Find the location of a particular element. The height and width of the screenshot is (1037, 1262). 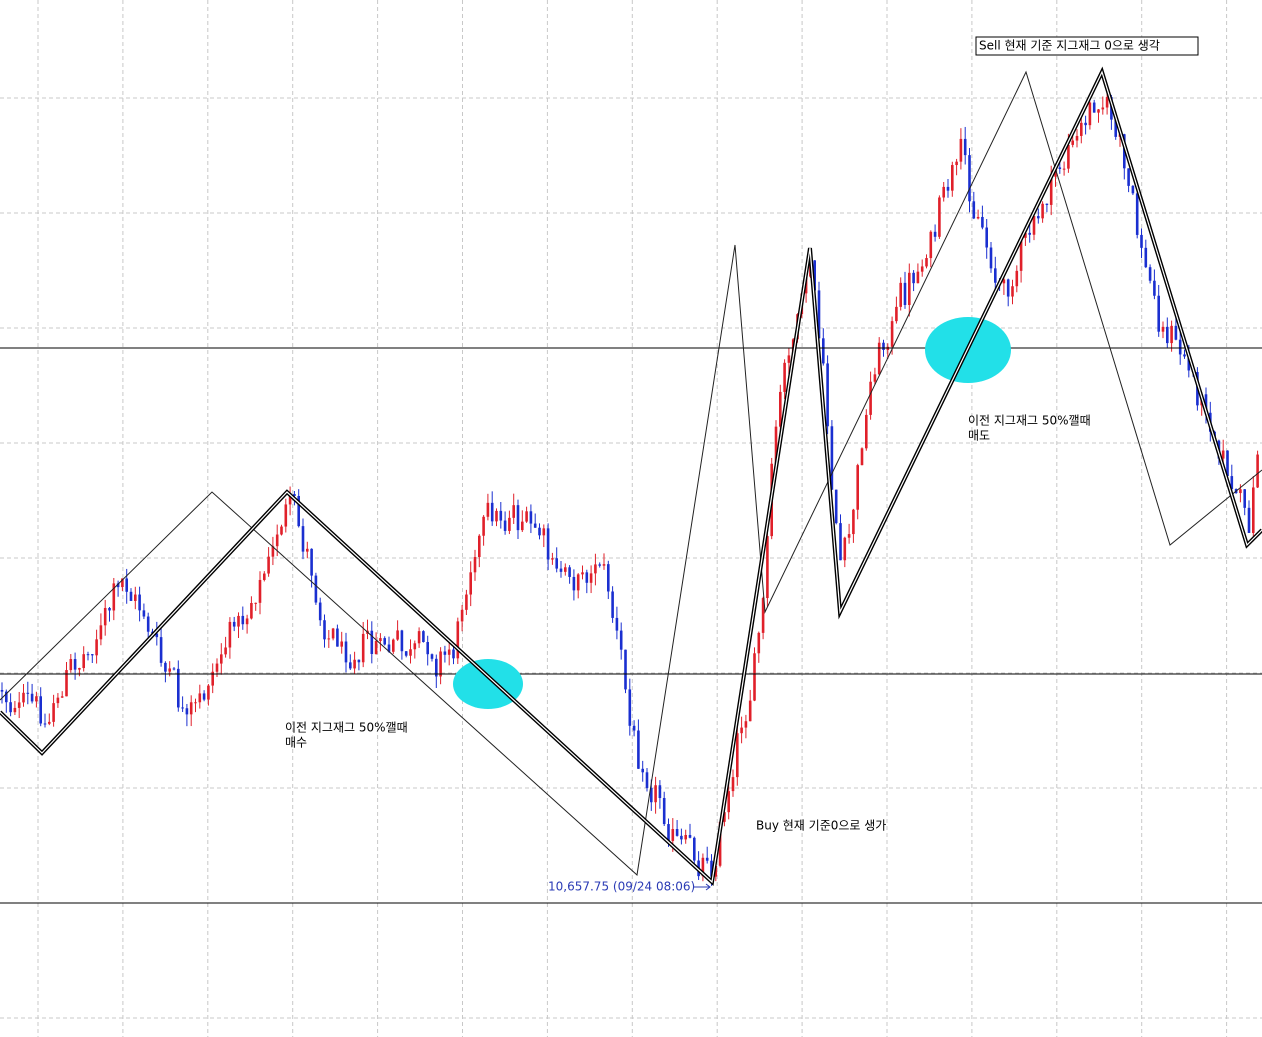

buy-note: Buy 현재 기준0으로 생가 is located at coordinates (821, 826).